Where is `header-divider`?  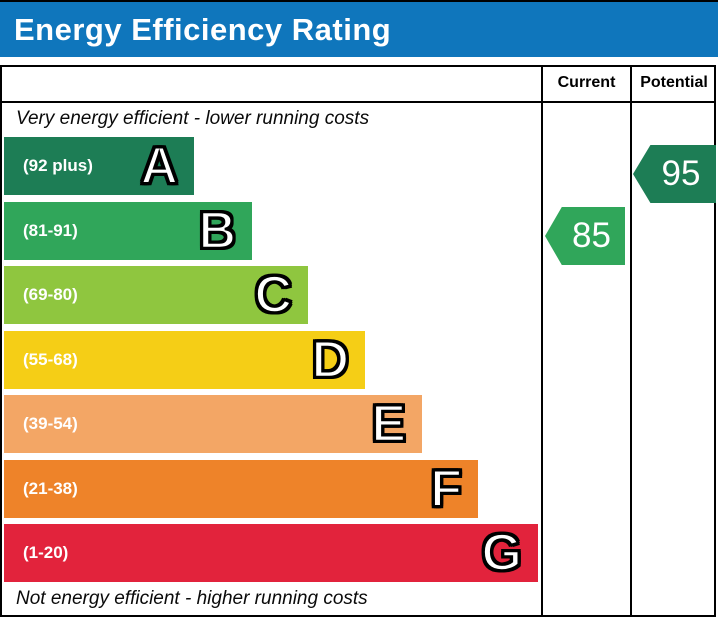
header-divider is located at coordinates (358, 102).